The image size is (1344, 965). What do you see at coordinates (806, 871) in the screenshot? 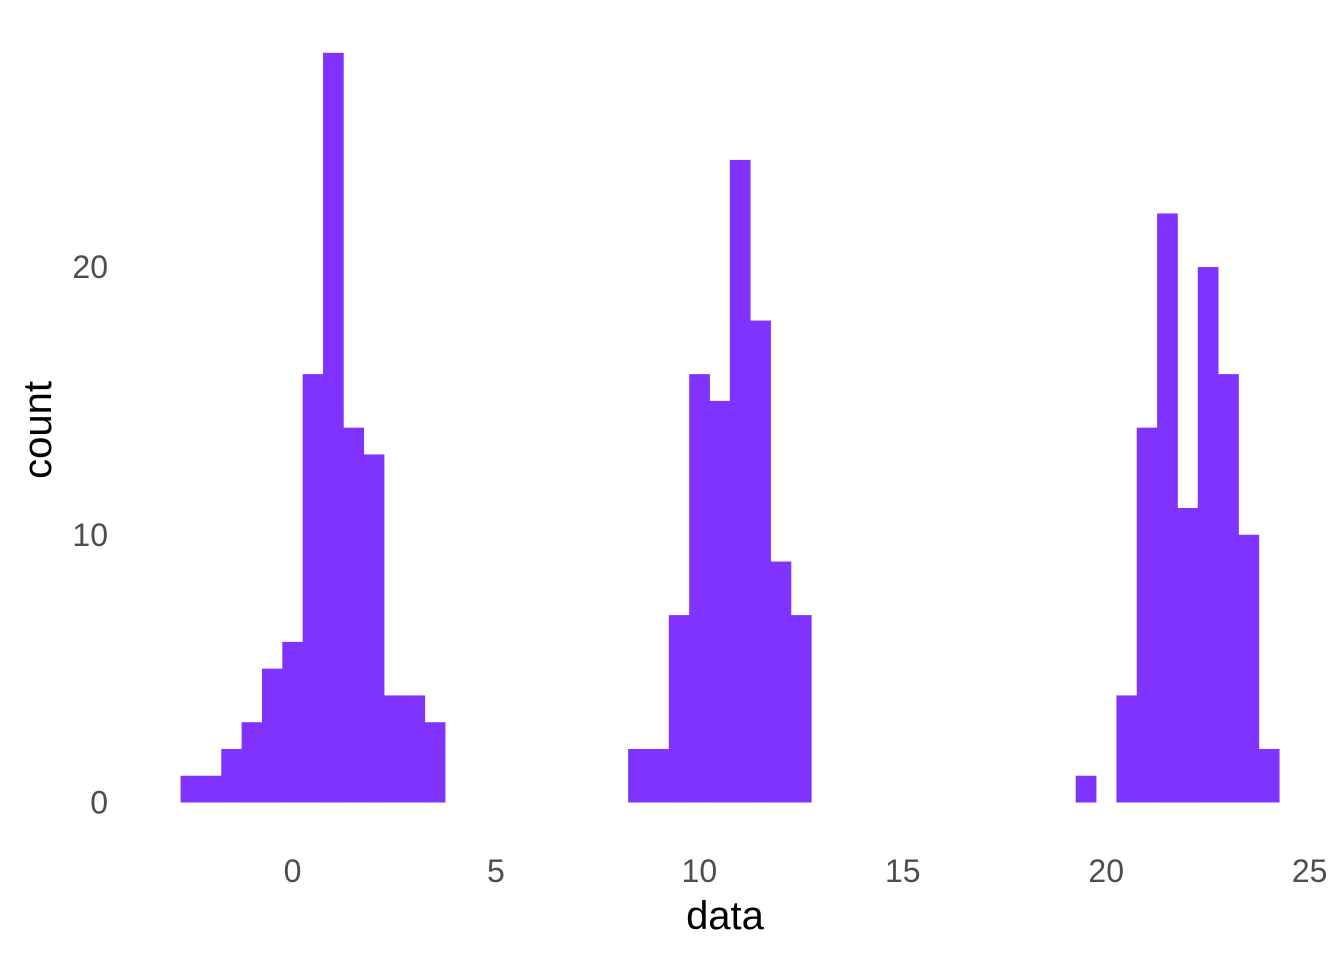
I see `x-axis-ticks: 0 5 10 15 20 25` at bounding box center [806, 871].